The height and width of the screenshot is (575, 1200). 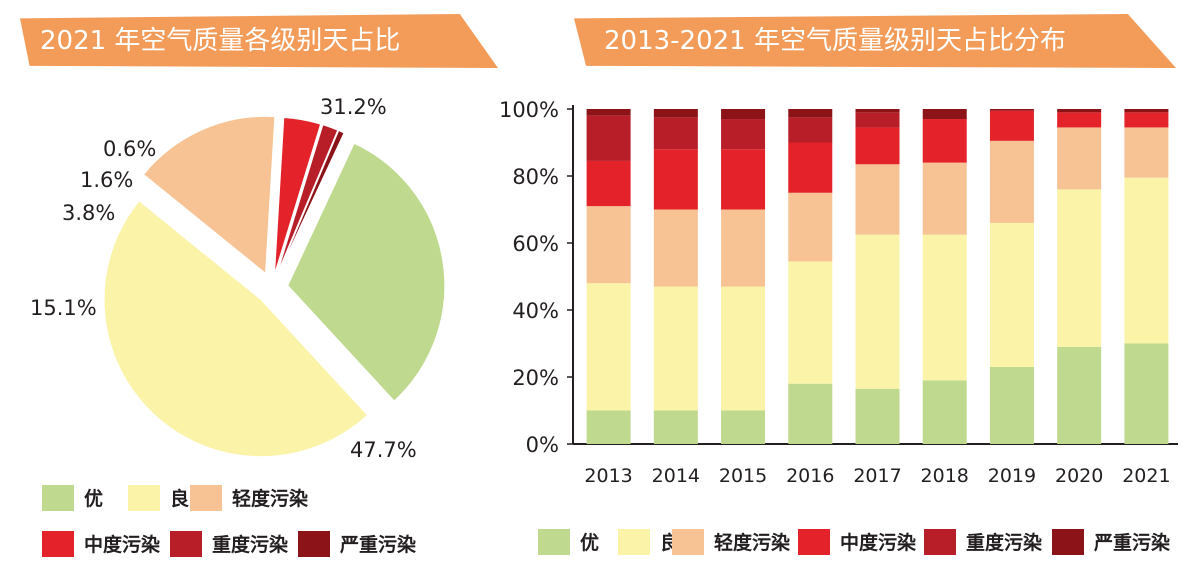 What do you see at coordinates (676, 476) in the screenshot?
I see `x-tick-label: 2014` at bounding box center [676, 476].